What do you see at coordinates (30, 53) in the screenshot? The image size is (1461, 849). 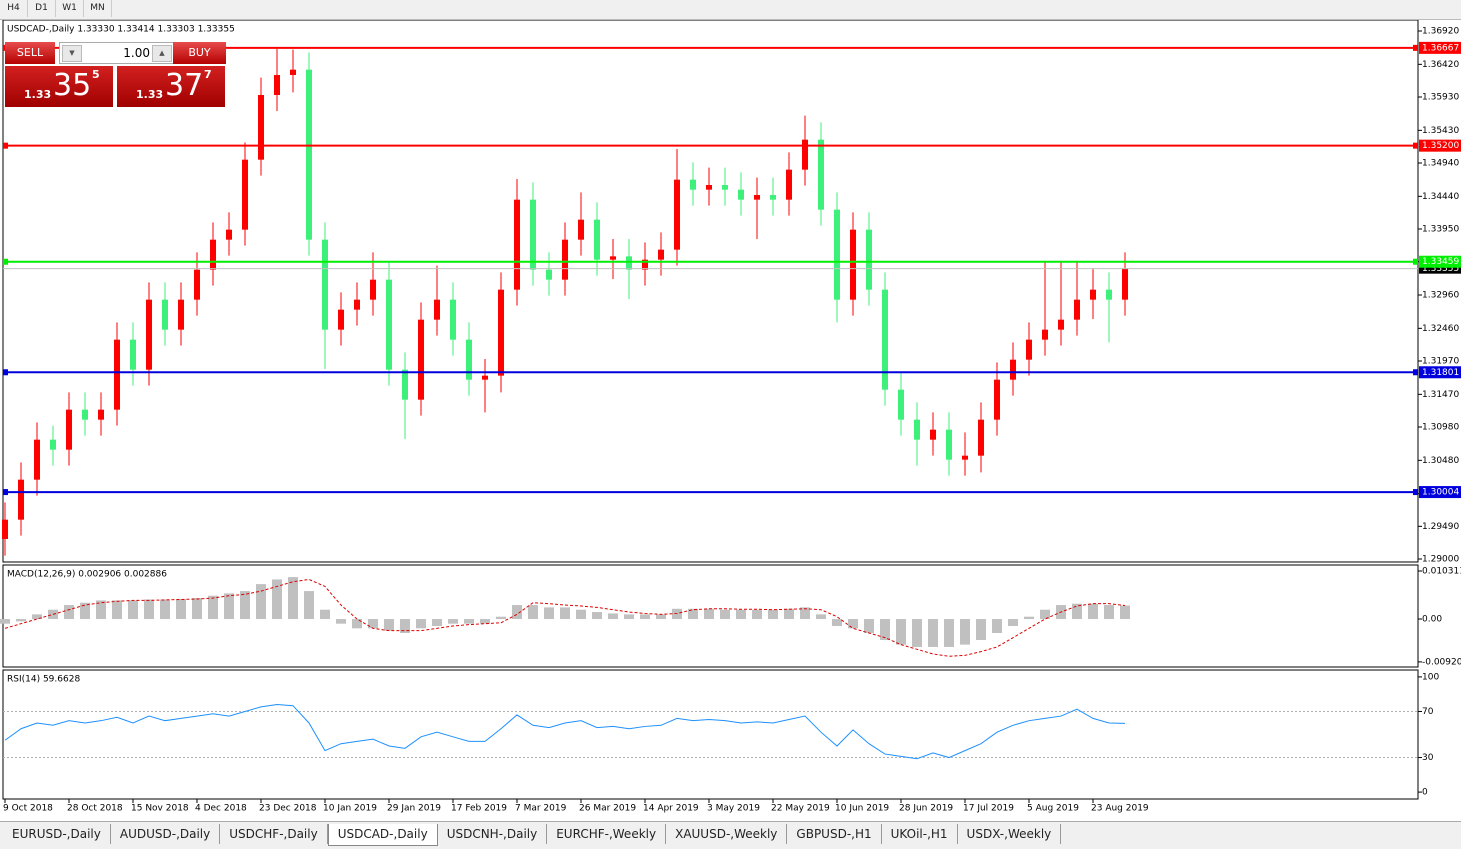 I see `sell-button: SELL` at bounding box center [30, 53].